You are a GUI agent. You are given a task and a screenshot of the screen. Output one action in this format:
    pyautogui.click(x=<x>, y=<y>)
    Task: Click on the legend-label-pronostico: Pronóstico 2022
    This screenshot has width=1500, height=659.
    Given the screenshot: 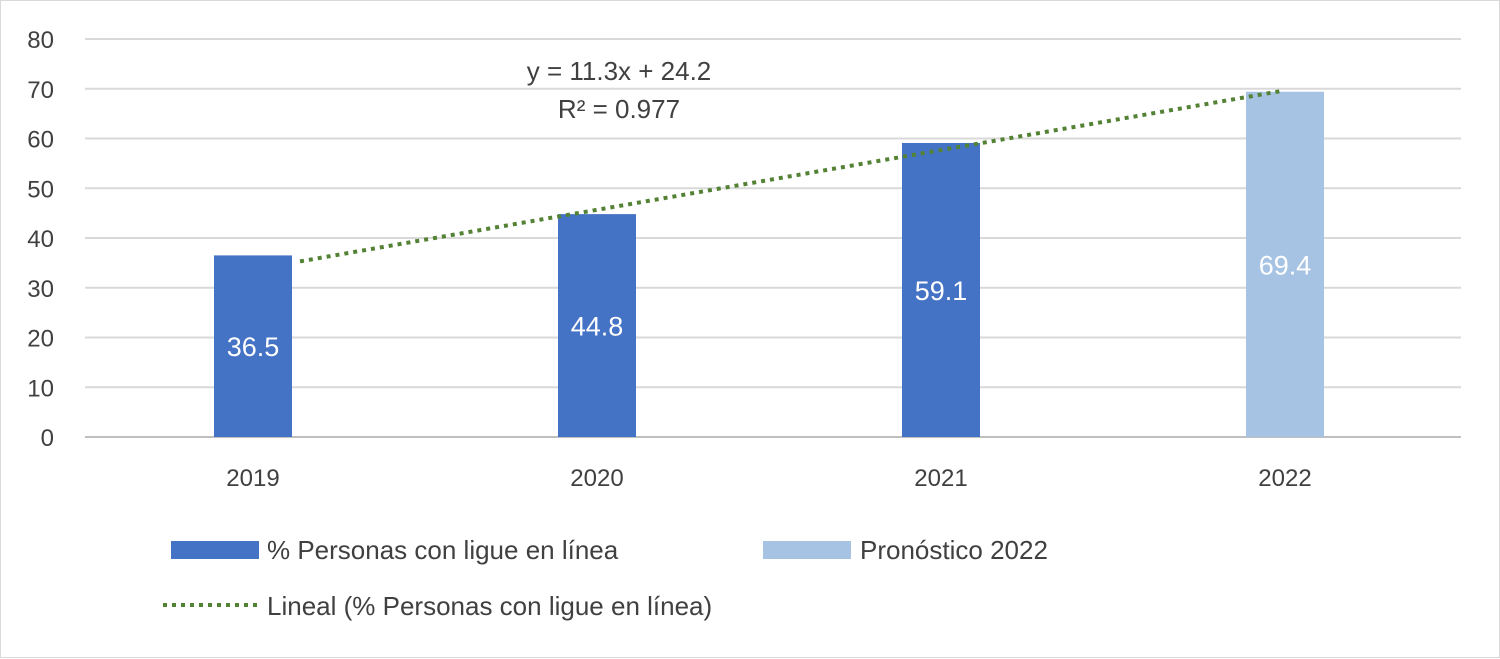 What is the action you would take?
    pyautogui.click(x=954, y=550)
    